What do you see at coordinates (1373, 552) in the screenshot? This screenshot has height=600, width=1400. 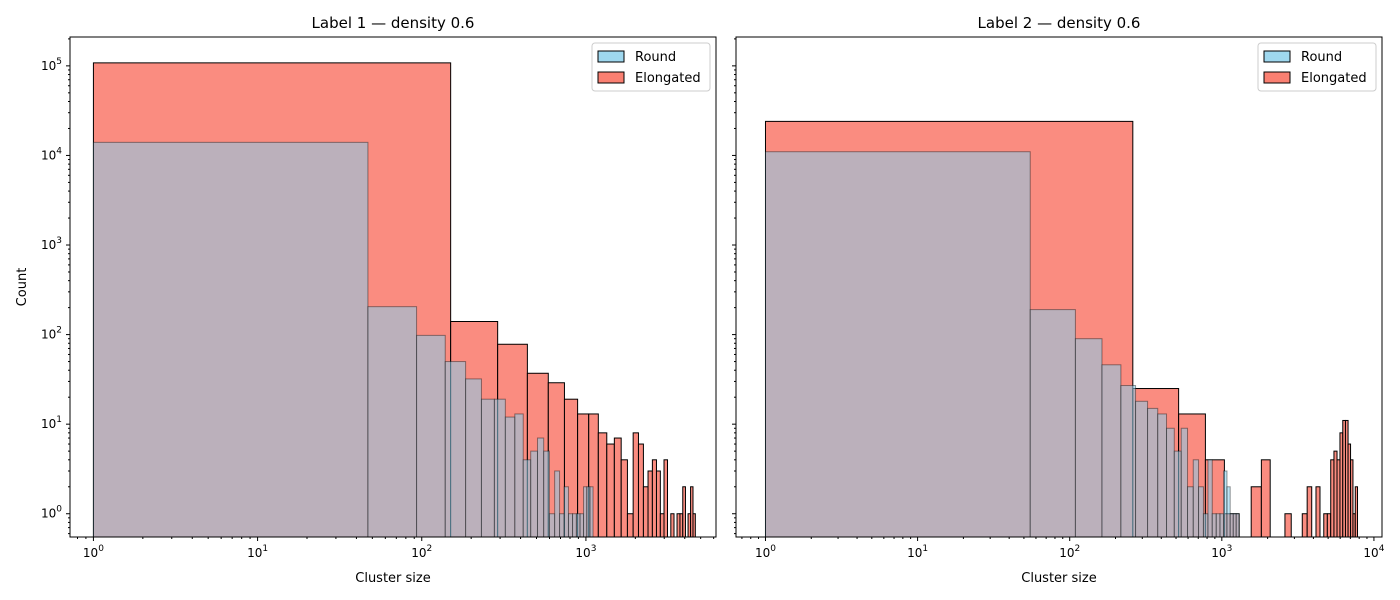 I see `x-tick-label: 10⁴` at bounding box center [1373, 552].